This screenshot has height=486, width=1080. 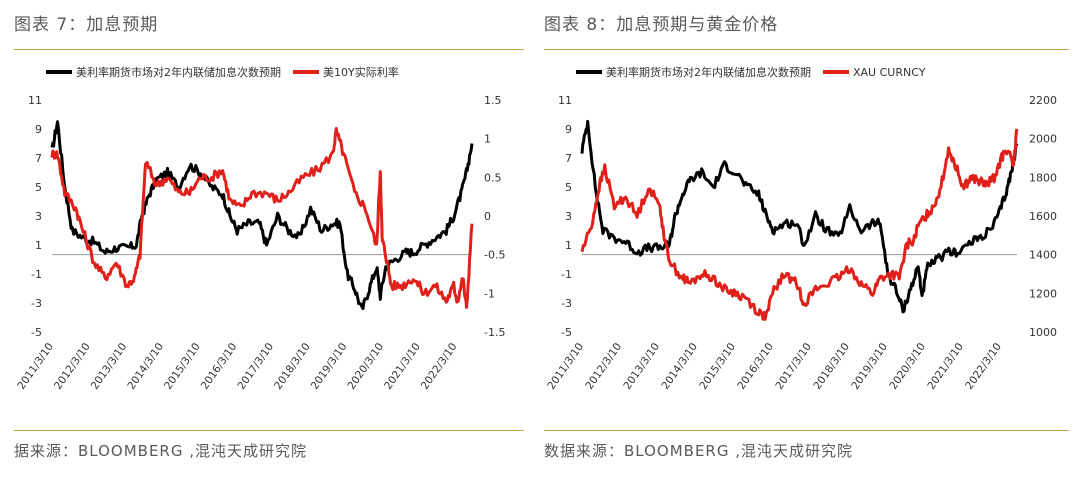 What do you see at coordinates (661, 25) in the screenshot?
I see `right-chart-title: 图表 8：加息预期与黄金价格` at bounding box center [661, 25].